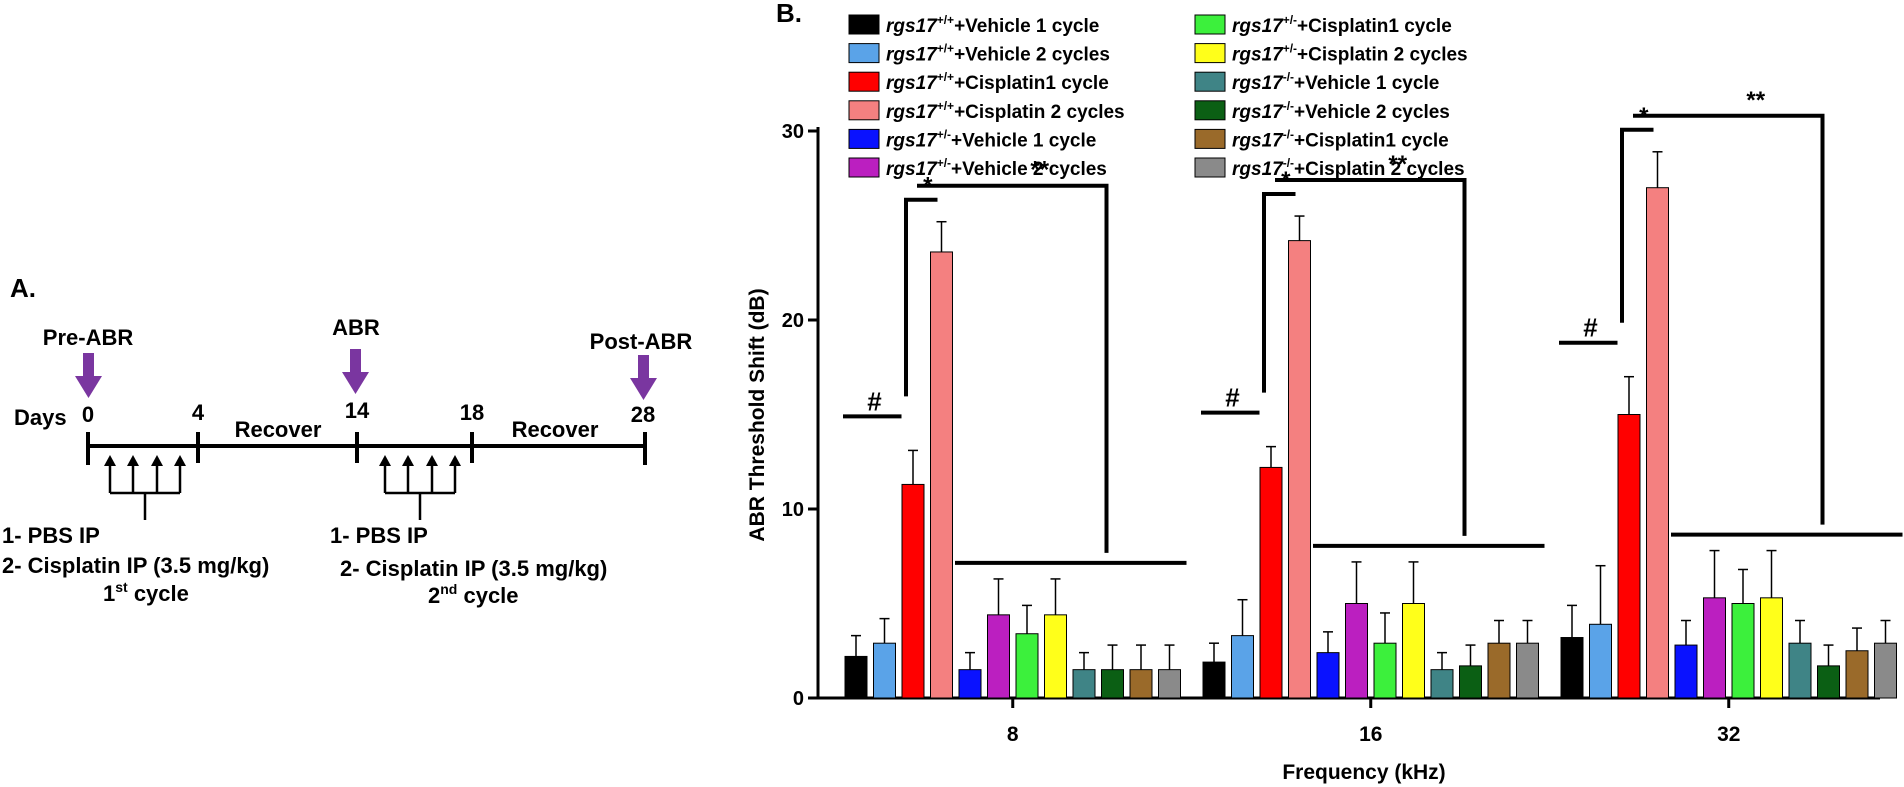 Image resolution: width=1904 pixels, height=787 pixels. I want to click on legend-entry: rgs17+/++Vehicle 2 cycles, so click(998, 54).